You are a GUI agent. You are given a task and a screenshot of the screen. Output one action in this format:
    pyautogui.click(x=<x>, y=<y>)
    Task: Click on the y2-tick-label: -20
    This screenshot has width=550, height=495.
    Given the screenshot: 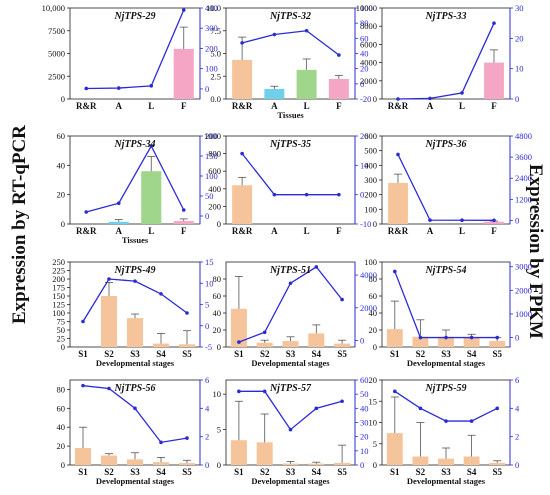 What is the action you would take?
    pyautogui.click(x=365, y=99)
    